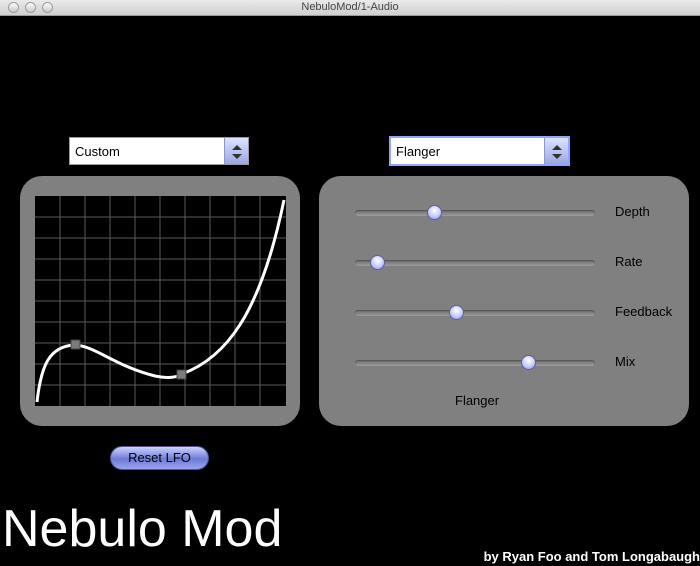 Image resolution: width=700 pixels, height=566 pixels. Describe the element at coordinates (644, 311) in the screenshot. I see `feedback-label: Feedback` at that location.